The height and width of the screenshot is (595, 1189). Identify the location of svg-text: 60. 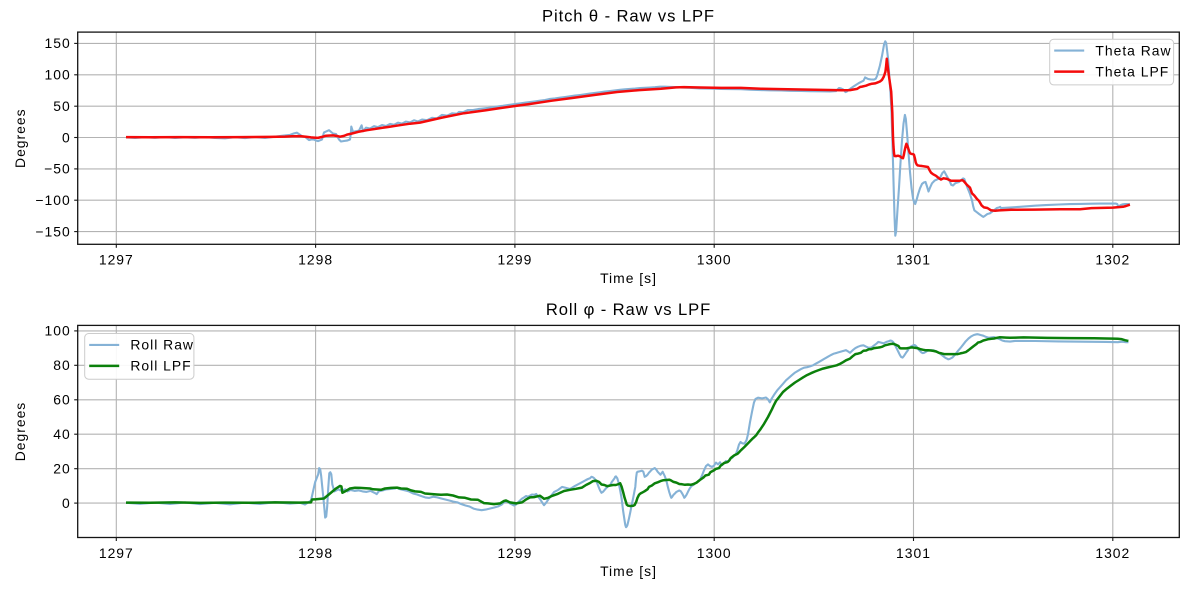
(61, 400).